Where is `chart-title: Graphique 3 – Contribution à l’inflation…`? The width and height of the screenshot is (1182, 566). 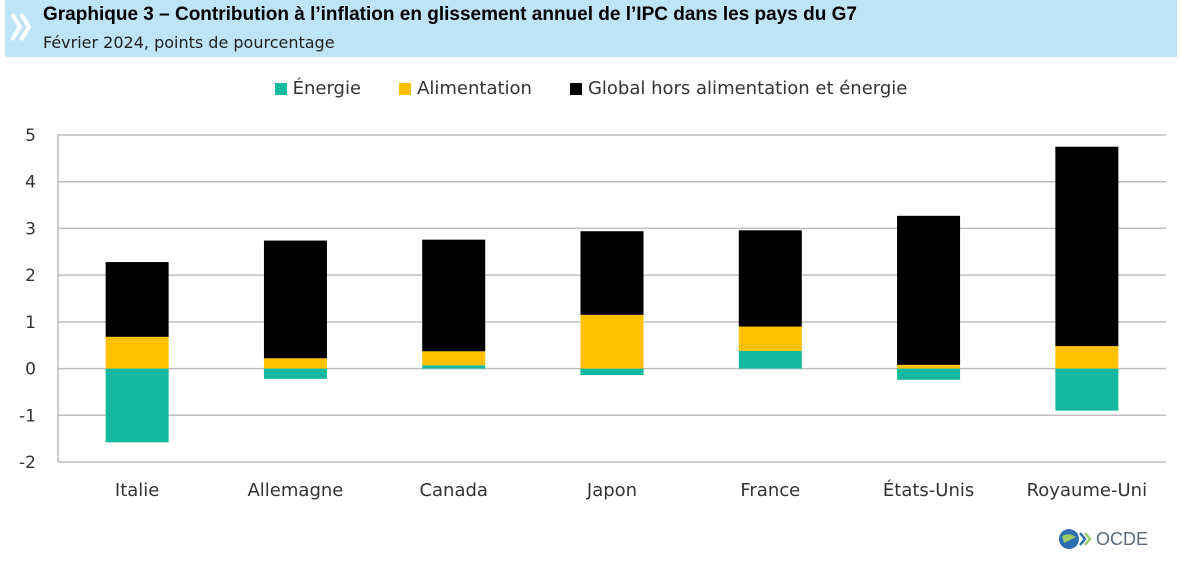 chart-title: Graphique 3 – Contribution à l’inflation… is located at coordinates (450, 14).